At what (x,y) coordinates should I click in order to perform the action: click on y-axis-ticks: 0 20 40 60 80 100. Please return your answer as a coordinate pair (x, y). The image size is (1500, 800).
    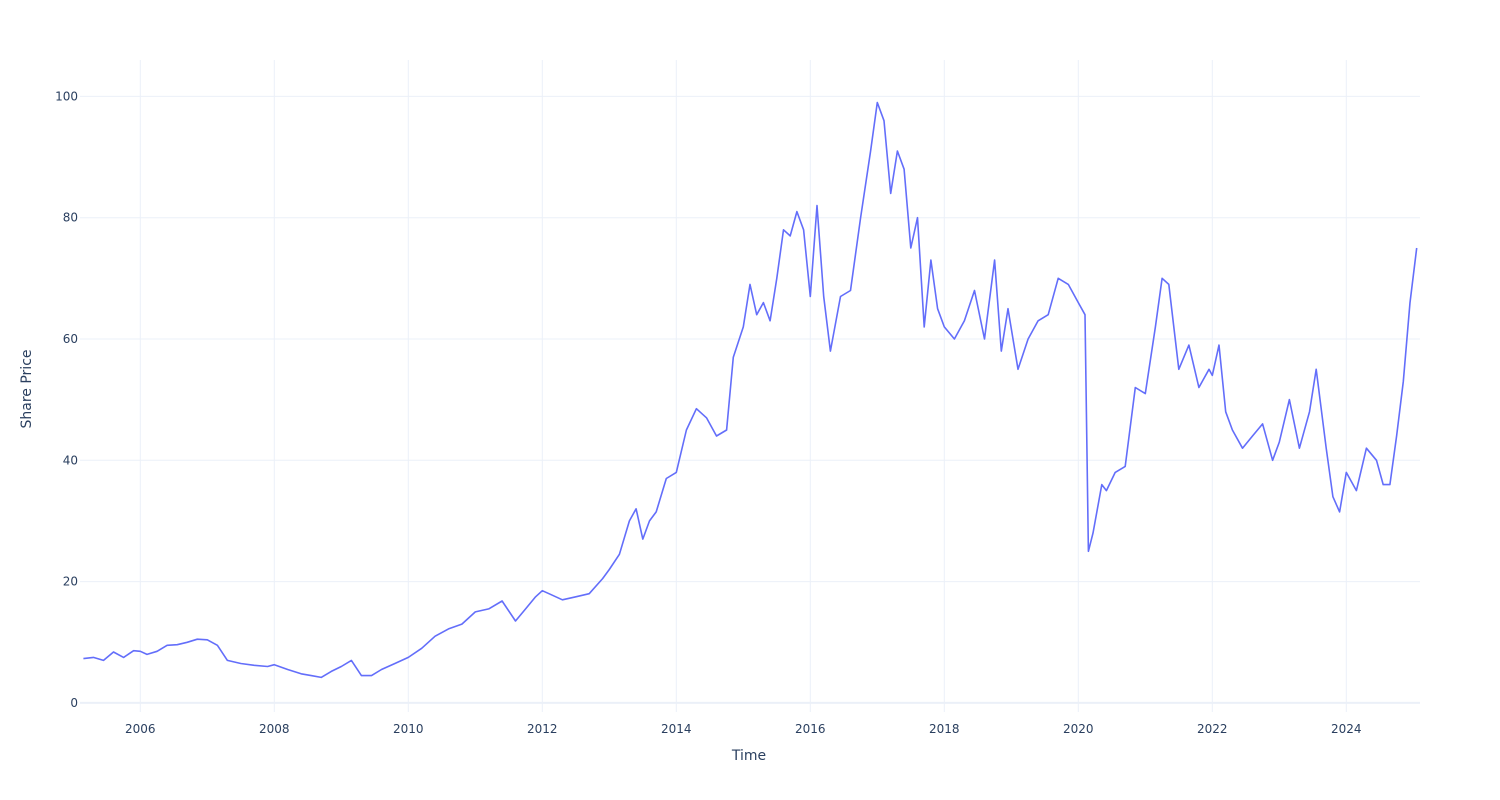
    Looking at the image, I should click on (66, 399).